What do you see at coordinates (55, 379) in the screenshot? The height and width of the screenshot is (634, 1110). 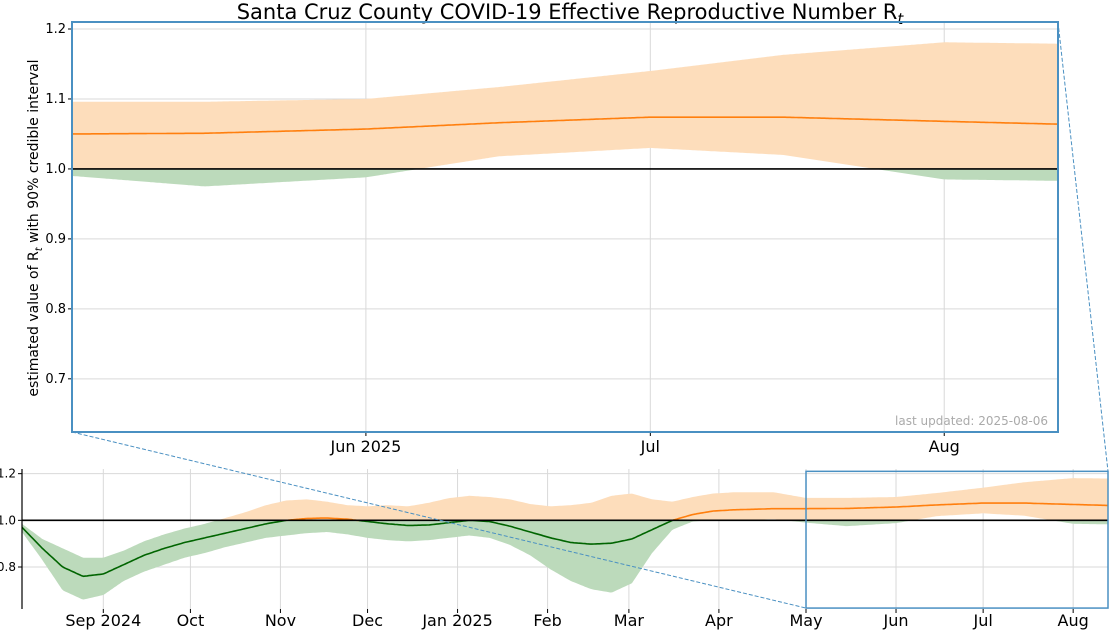 I see `zoom-ytick-label: 0.7` at bounding box center [55, 379].